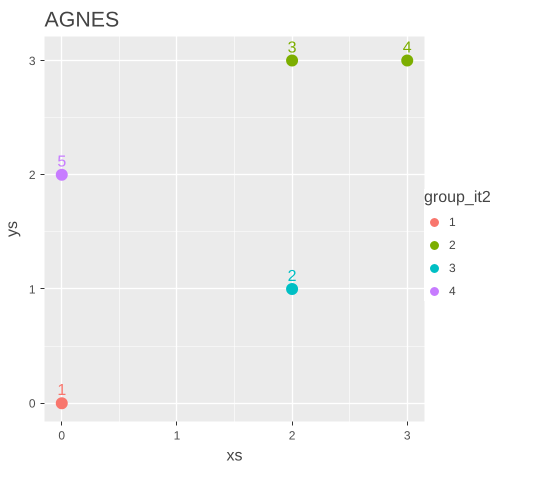 The height and width of the screenshot is (490, 543). What do you see at coordinates (32, 403) in the screenshot?
I see `y-tick-label: 0` at bounding box center [32, 403].